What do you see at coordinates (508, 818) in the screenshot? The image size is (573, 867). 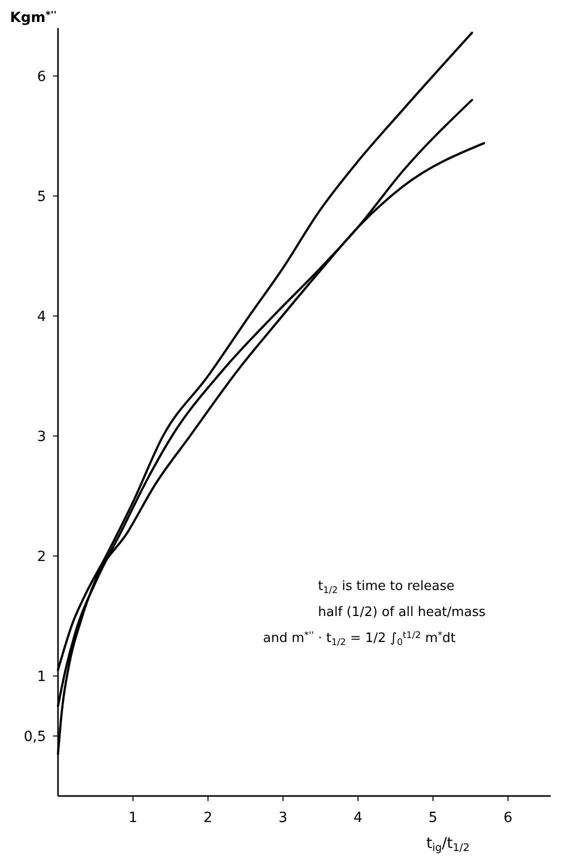 I see `x-tick-label: 6` at bounding box center [508, 818].